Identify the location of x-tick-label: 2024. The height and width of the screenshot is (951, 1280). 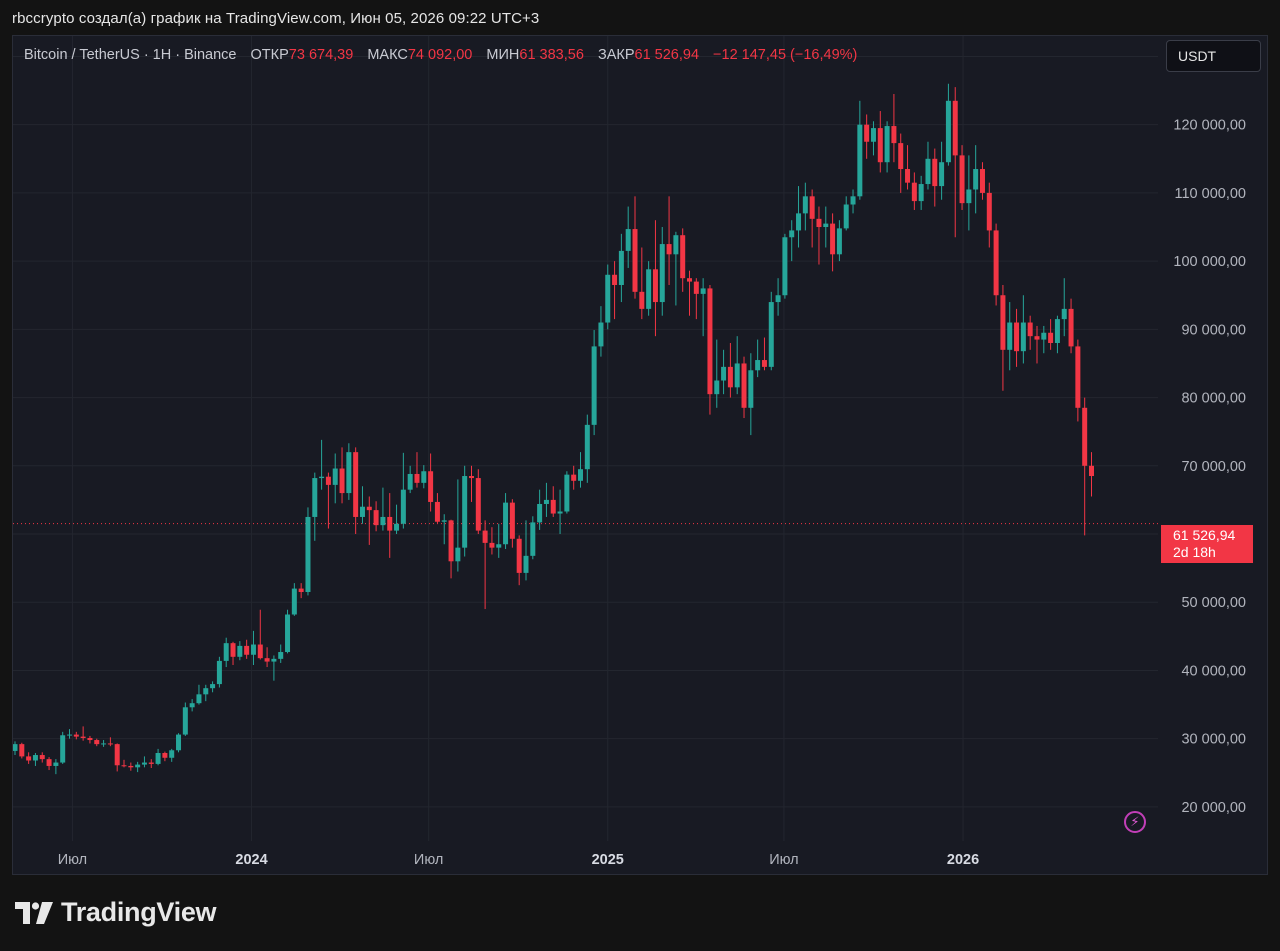
(251, 860).